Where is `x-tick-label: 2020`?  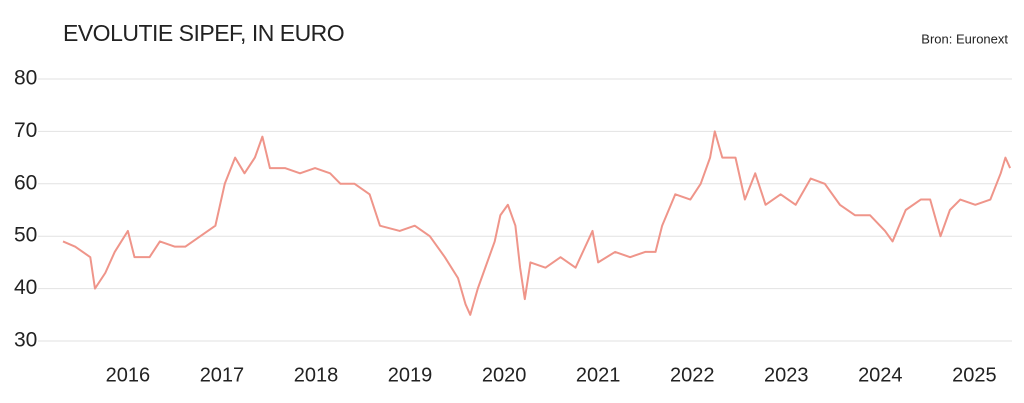
x-tick-label: 2020 is located at coordinates (504, 375).